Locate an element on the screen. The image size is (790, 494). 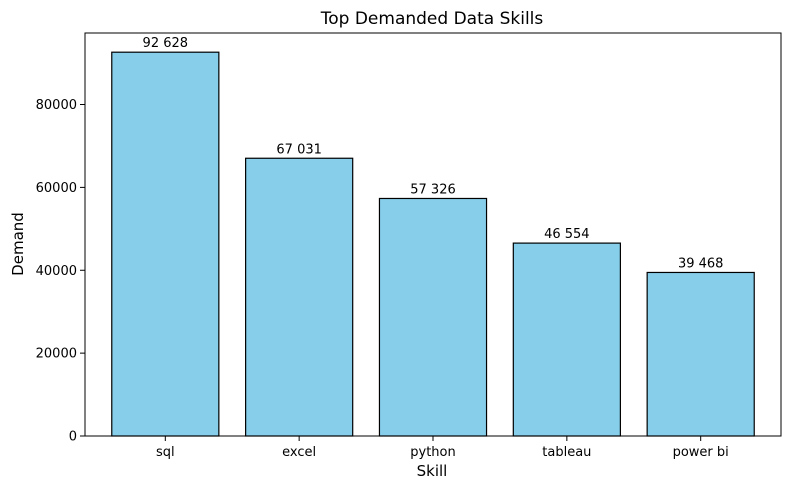
y-tick-label: 20000 is located at coordinates (56, 354).